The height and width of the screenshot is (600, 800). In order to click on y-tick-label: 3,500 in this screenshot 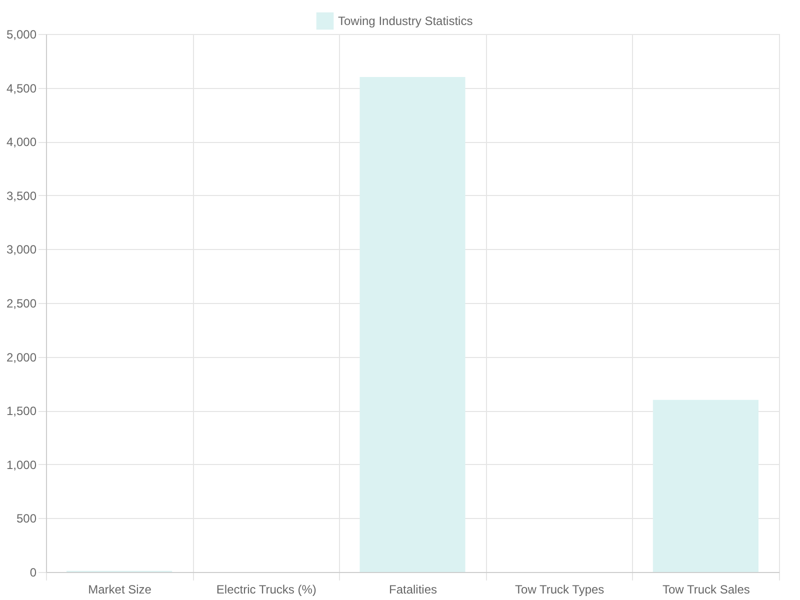, I will do `click(21, 195)`.